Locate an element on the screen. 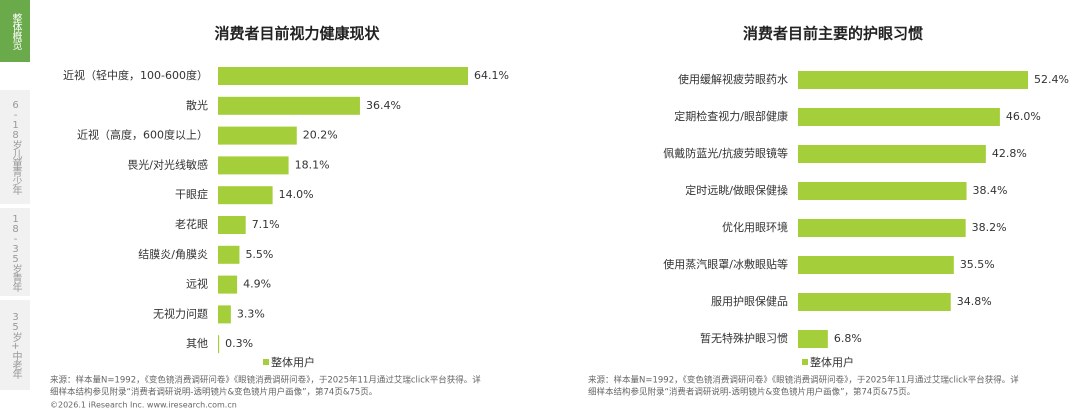 The image size is (1080, 414). value-label: 38.4% is located at coordinates (990, 190).